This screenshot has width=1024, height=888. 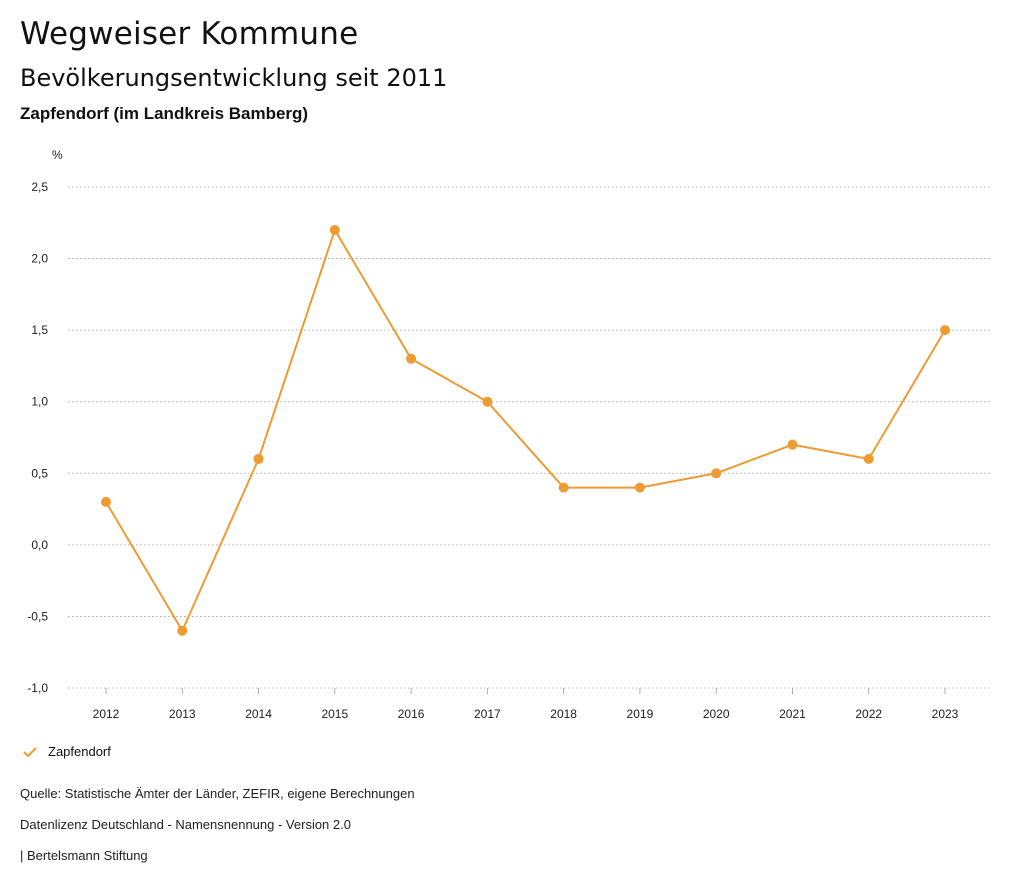 What do you see at coordinates (39, 402) in the screenshot?
I see `y-tick-label: 1,0` at bounding box center [39, 402].